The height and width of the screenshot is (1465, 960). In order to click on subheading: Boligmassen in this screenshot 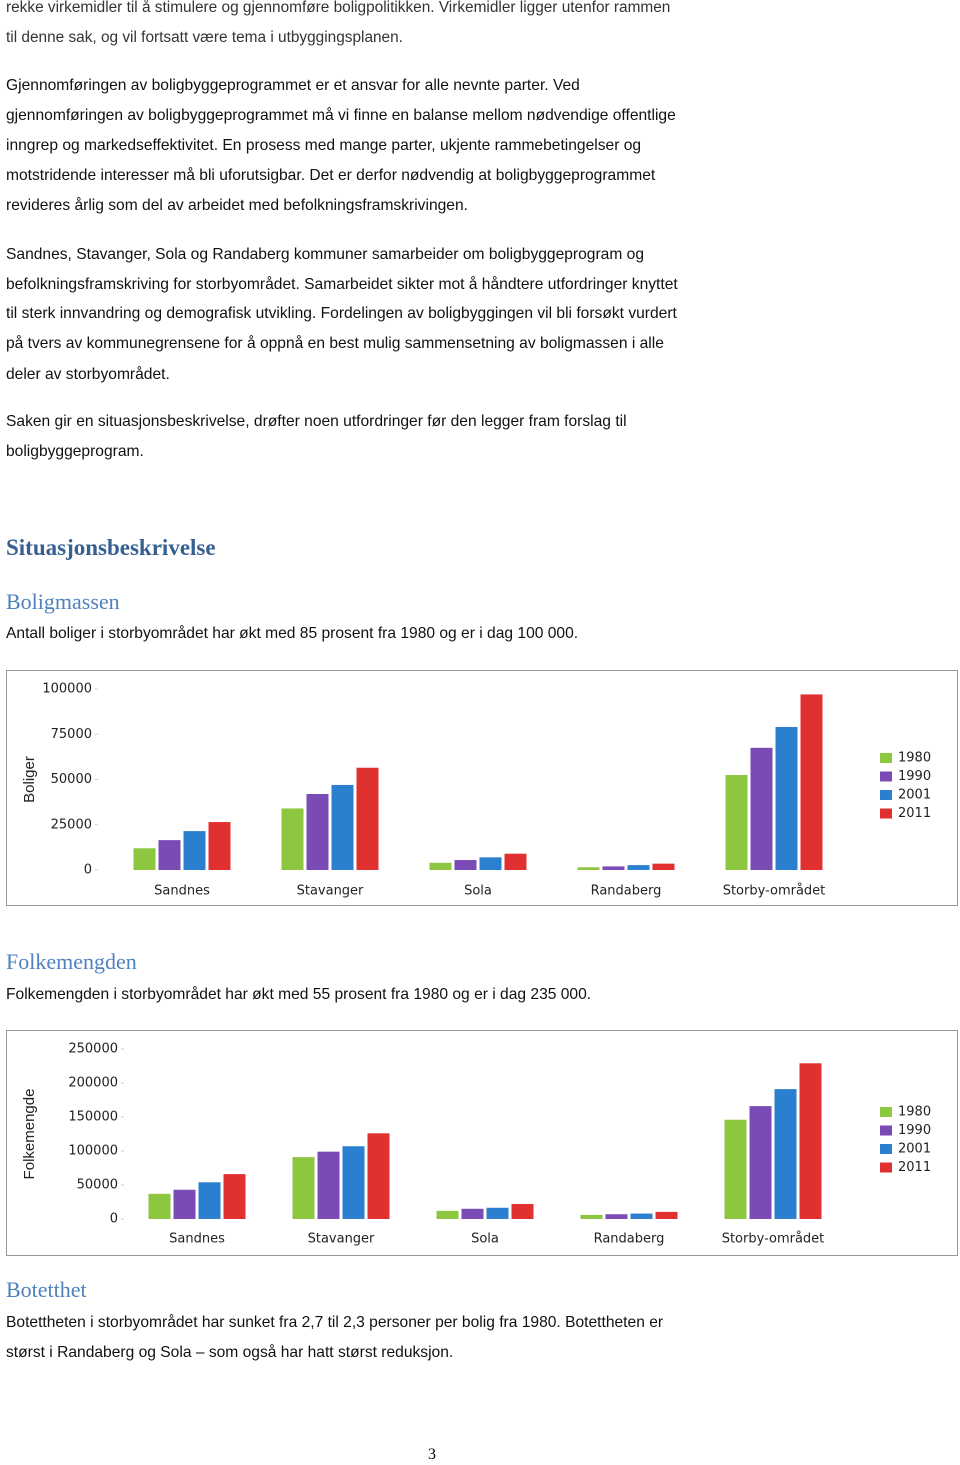, I will do `click(63, 601)`.